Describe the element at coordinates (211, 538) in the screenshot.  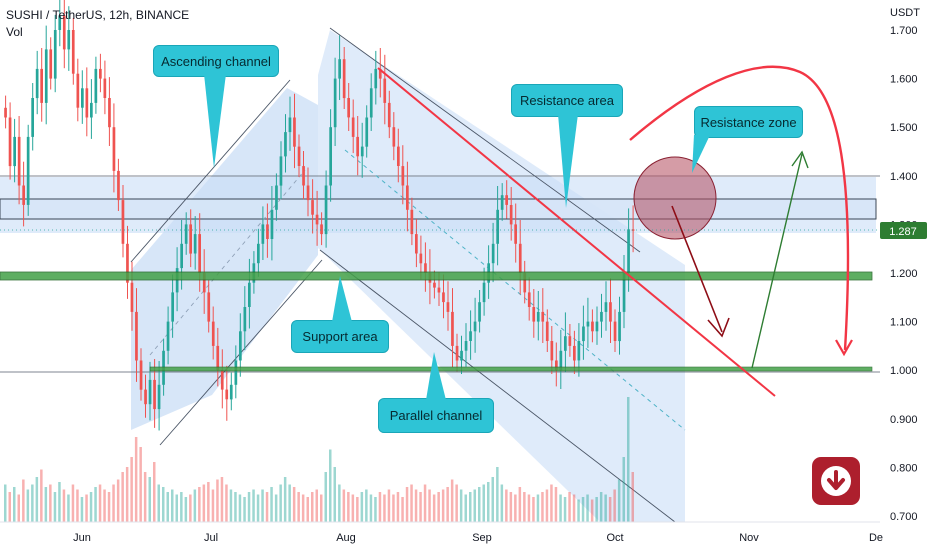
I see `time-tick-label: Jul` at that location.